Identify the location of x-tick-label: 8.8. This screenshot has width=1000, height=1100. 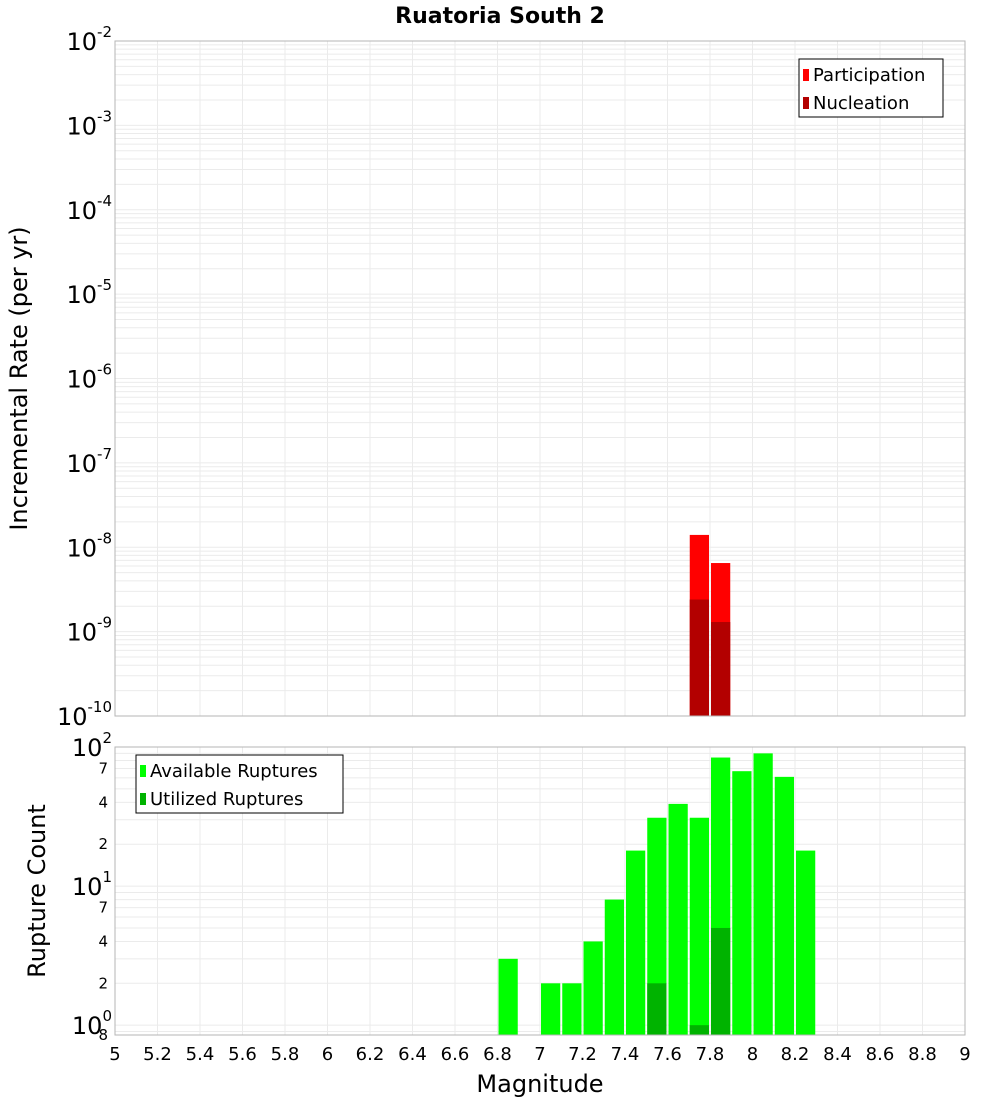
(922, 1054).